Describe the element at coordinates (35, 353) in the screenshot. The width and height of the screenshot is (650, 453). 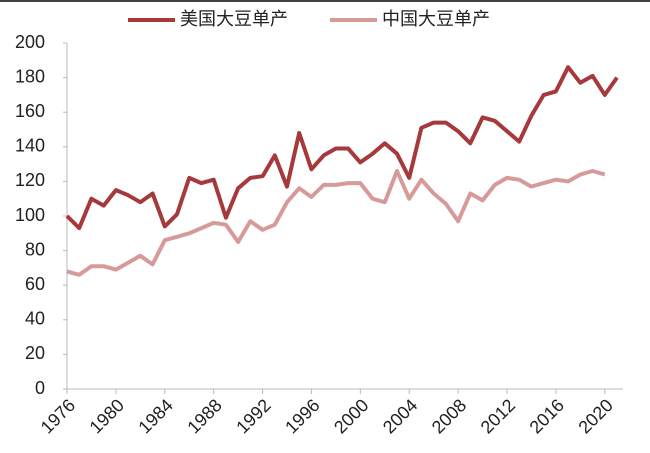
I see `y-tick-label: 20` at that location.